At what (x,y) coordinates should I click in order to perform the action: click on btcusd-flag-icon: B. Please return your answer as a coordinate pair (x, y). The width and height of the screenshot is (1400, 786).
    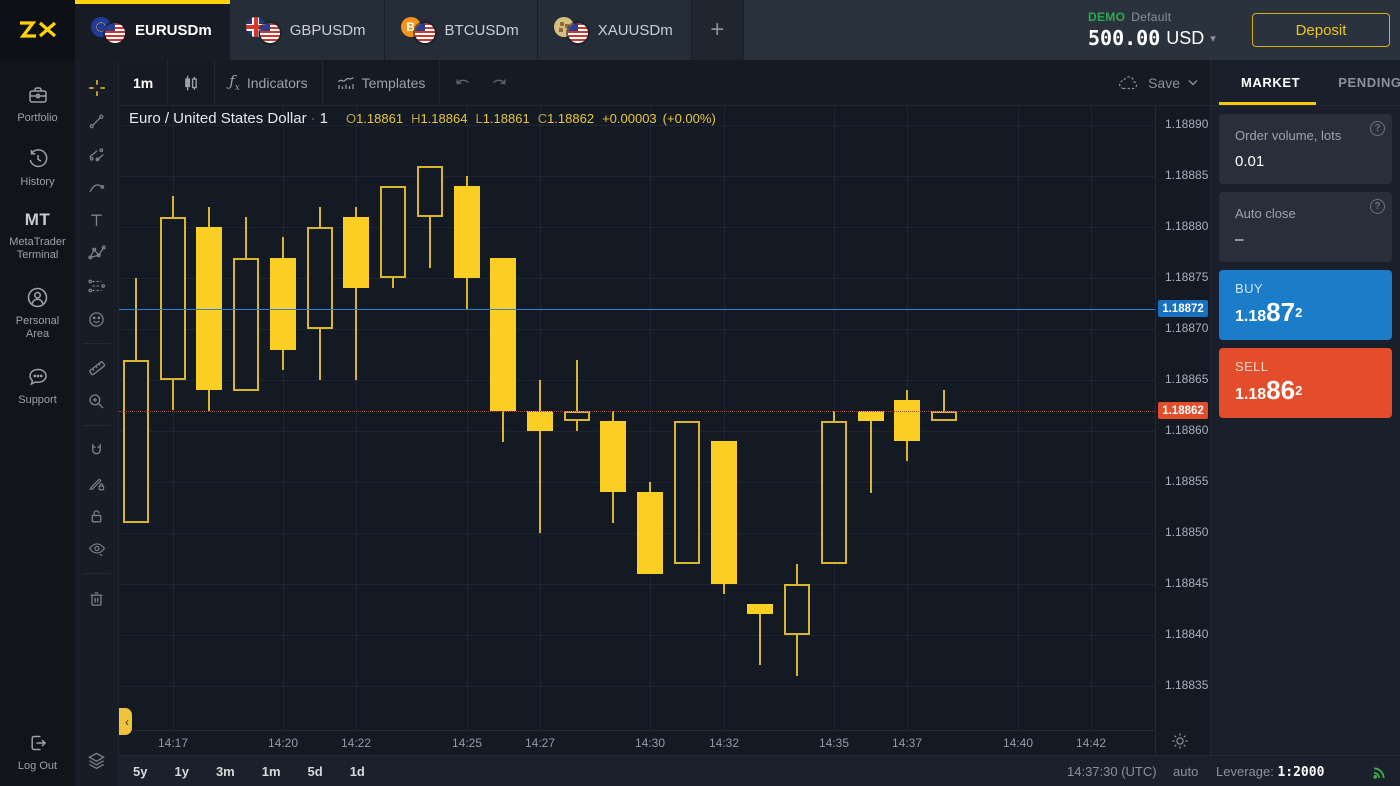
    Looking at the image, I should click on (417, 30).